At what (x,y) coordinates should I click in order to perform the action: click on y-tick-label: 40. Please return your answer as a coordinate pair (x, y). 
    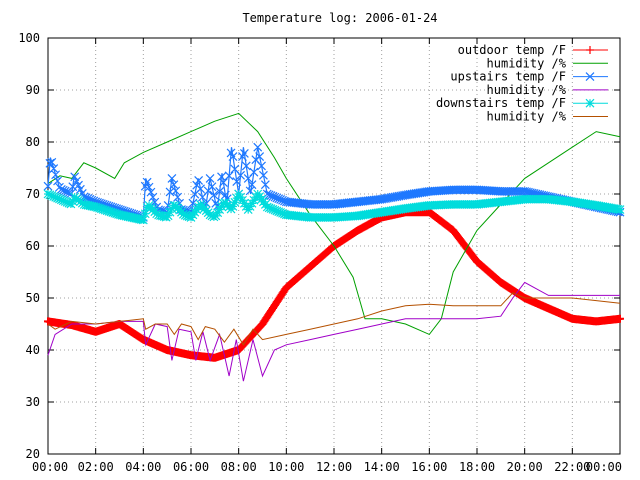
    Looking at the image, I should click on (33, 350).